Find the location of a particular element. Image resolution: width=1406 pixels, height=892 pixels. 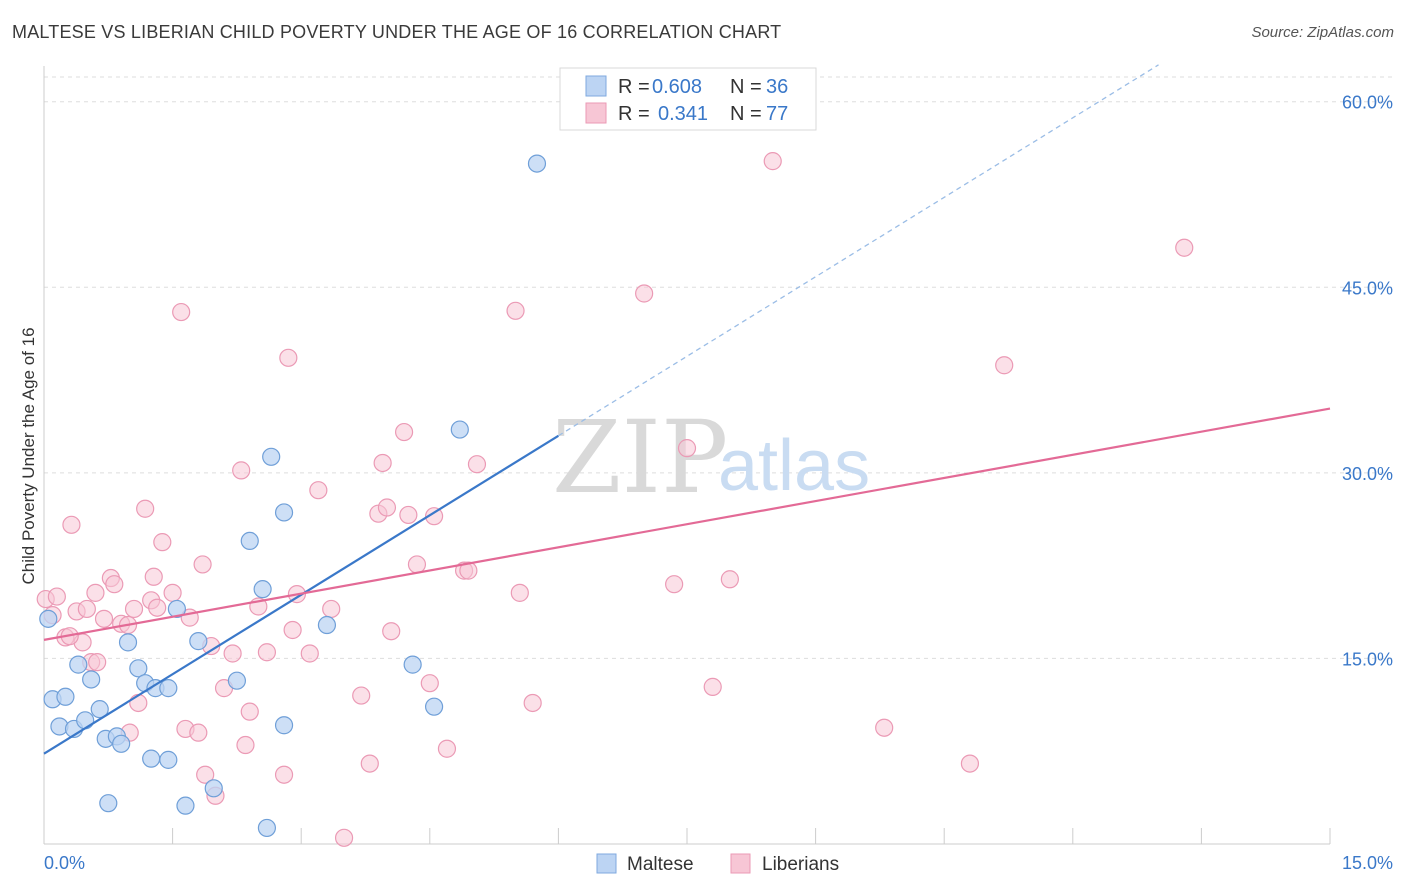

y-tick-labels: 15.0% 30.0% 45.0% 60.0% is located at coordinates (1367, 381).